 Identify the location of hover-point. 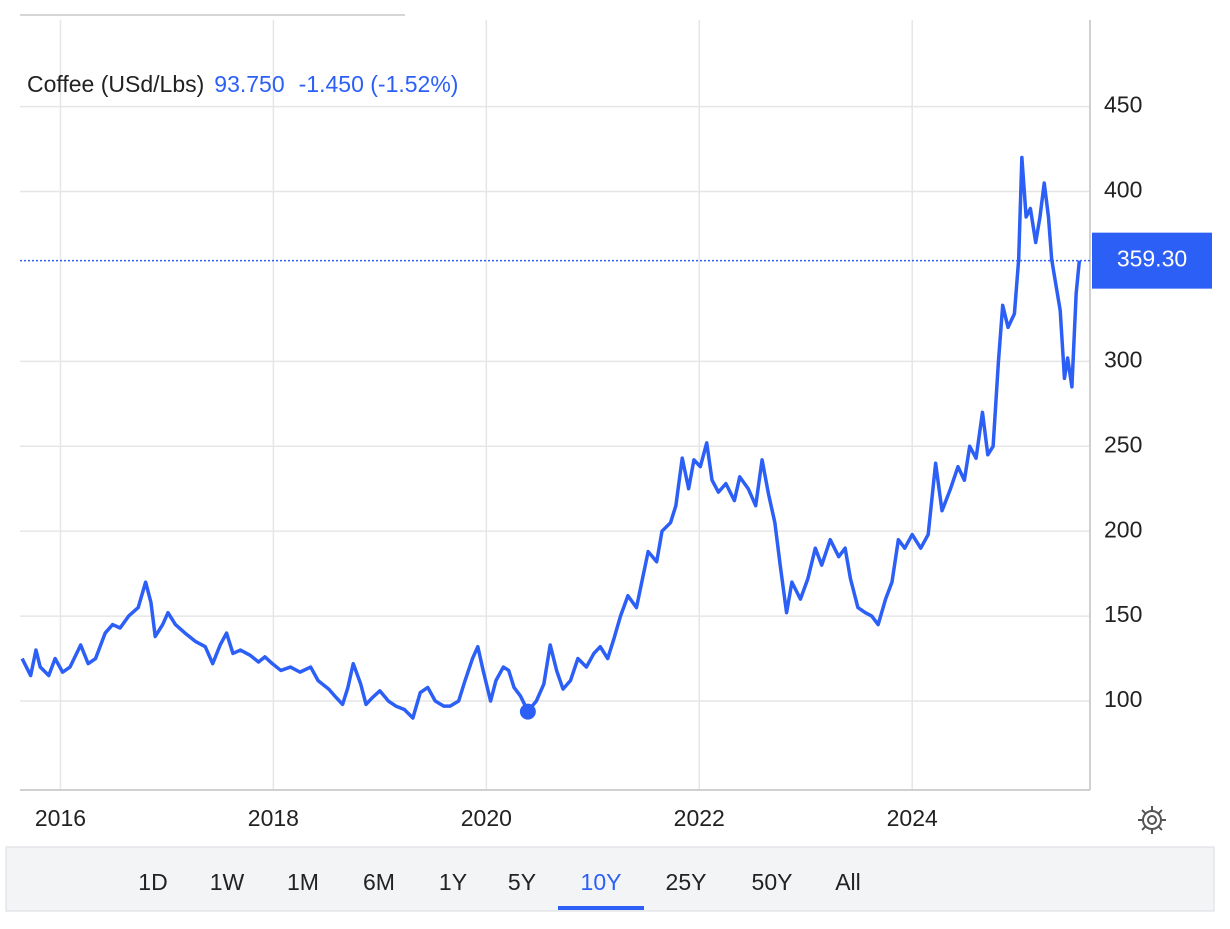
(527, 711).